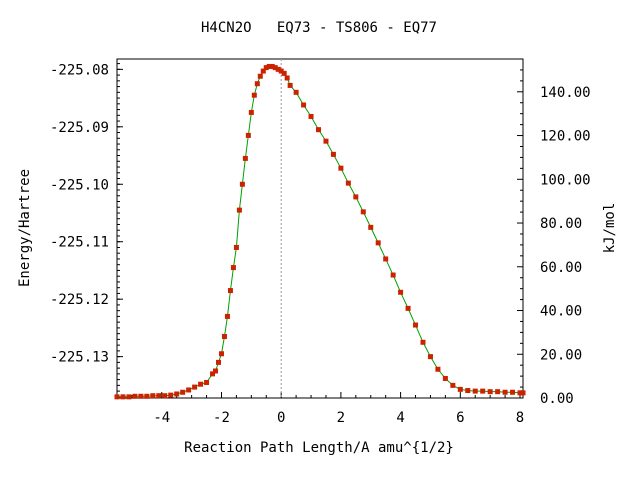  Describe the element at coordinates (79, 70) in the screenshot. I see `y-tick-label: -225.08` at that location.